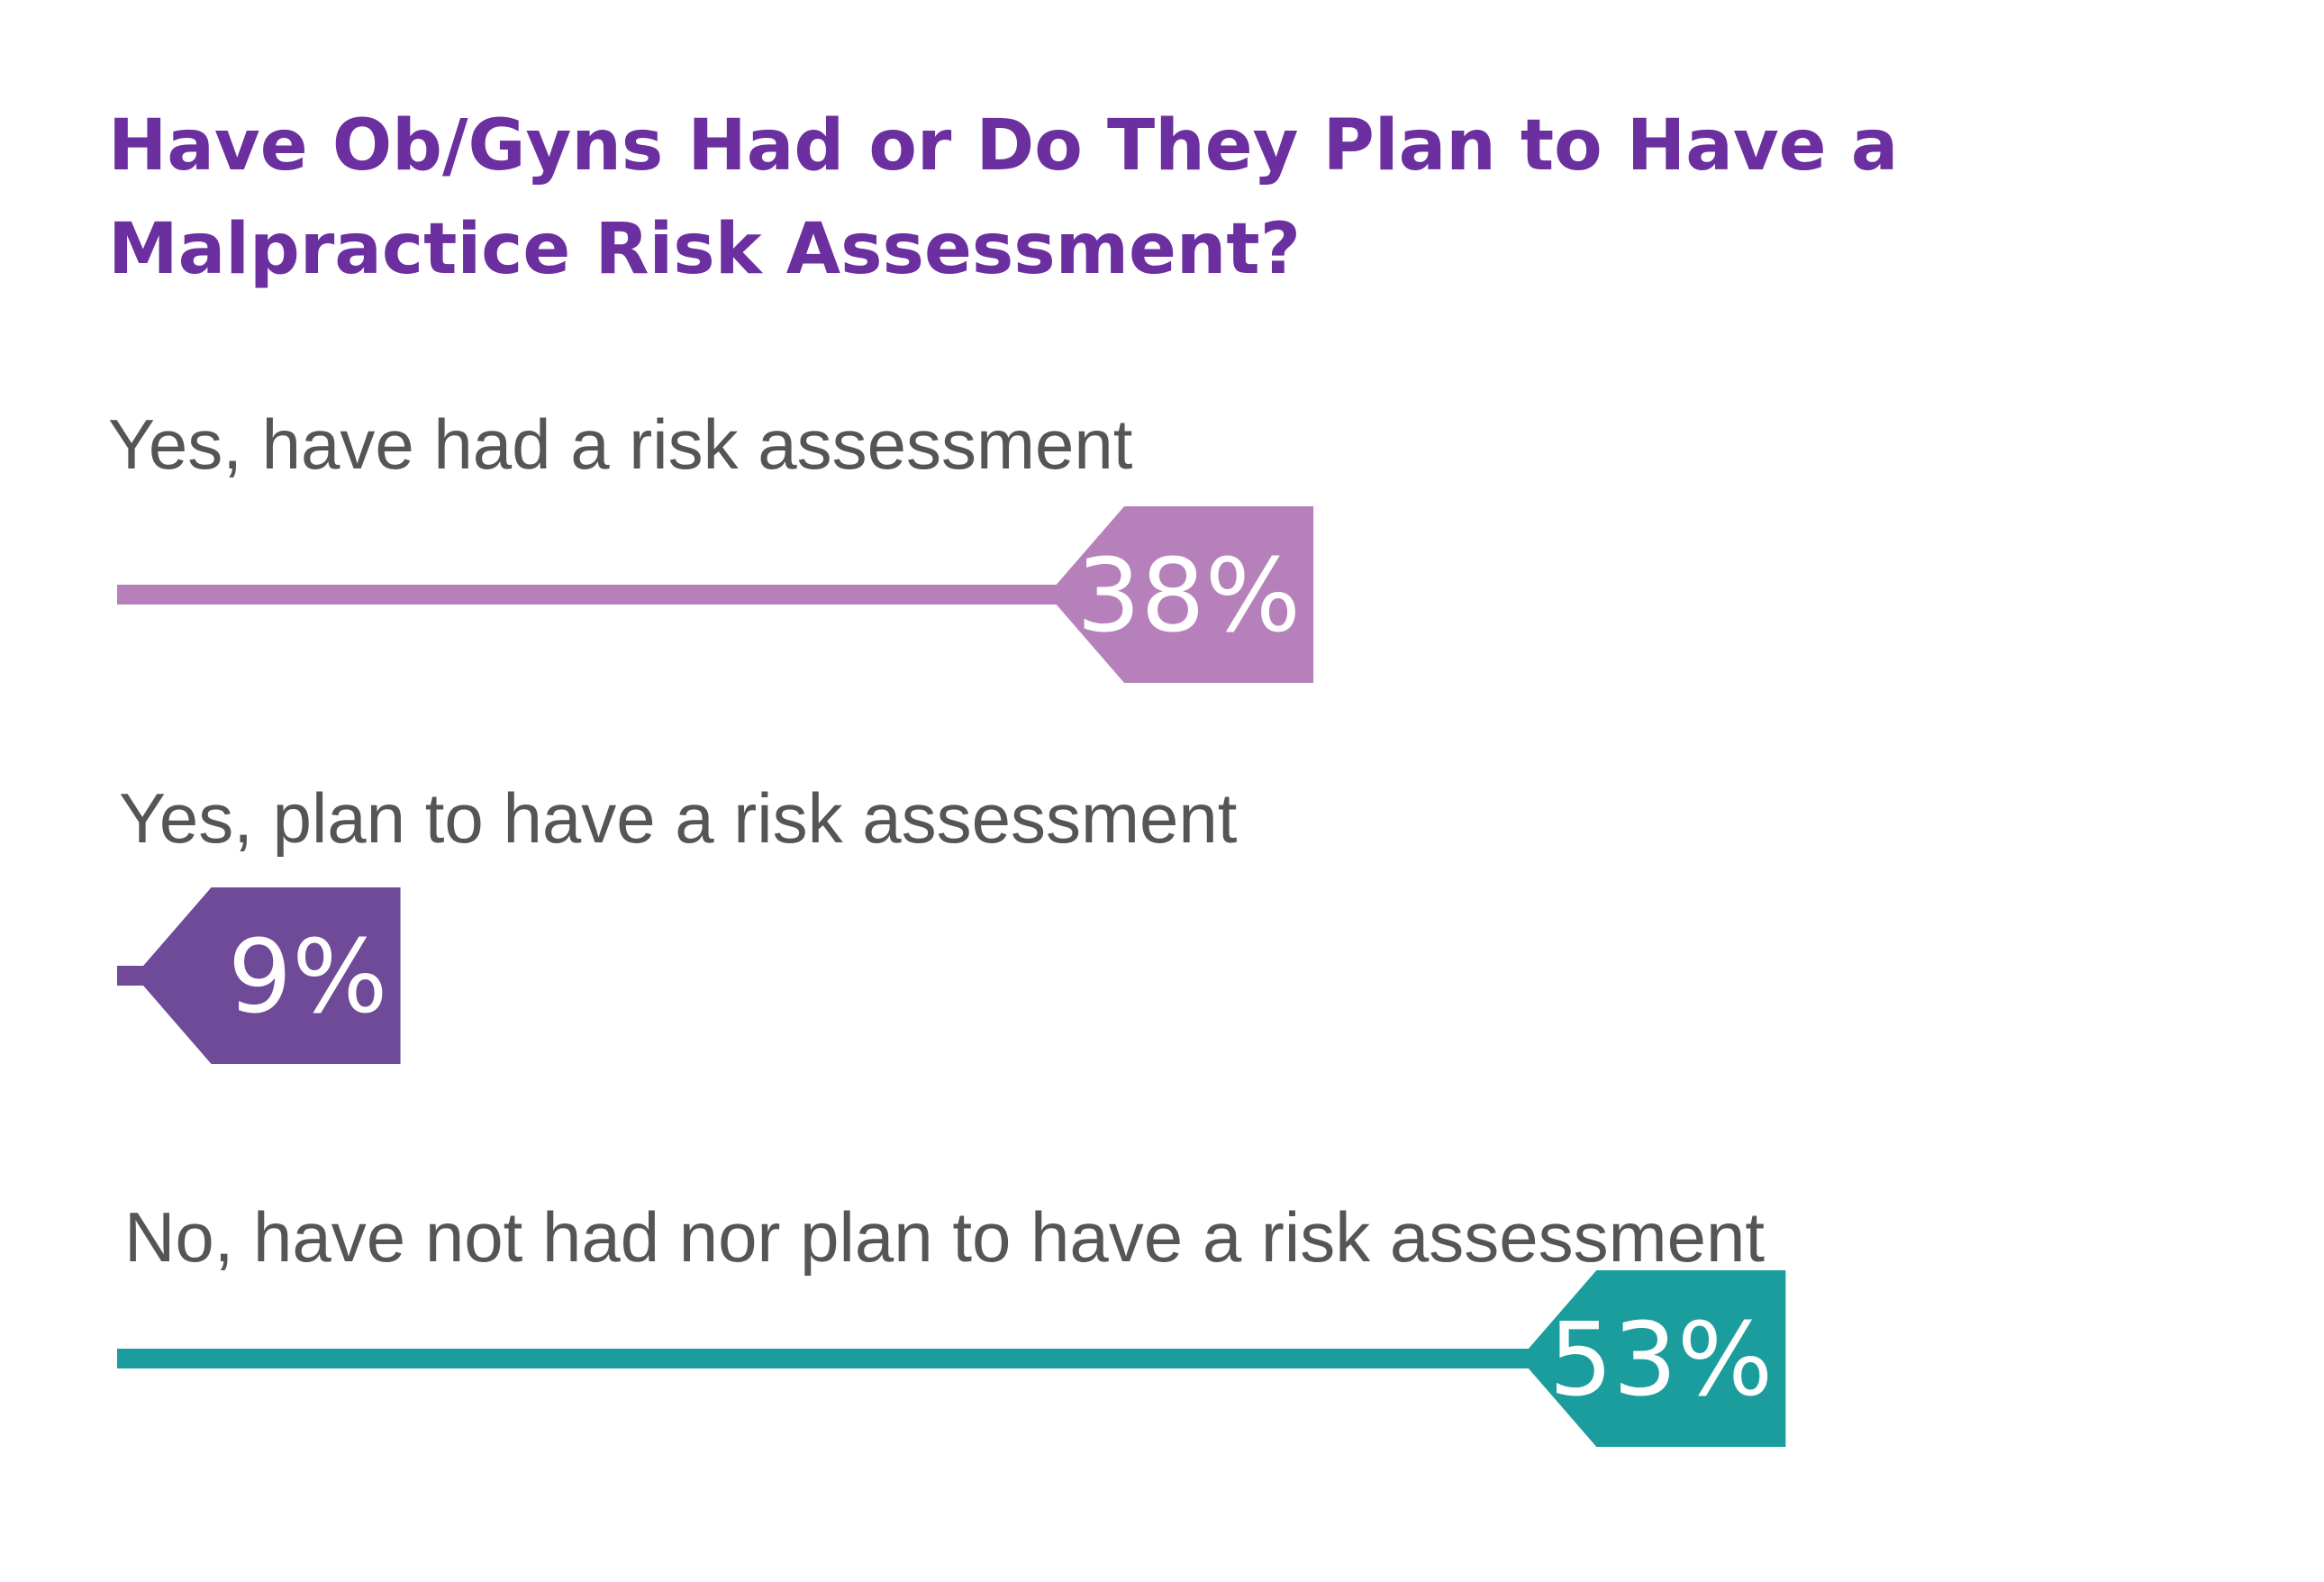 Image resolution: width=2324 pixels, height=1582 pixels. What do you see at coordinates (1189, 596) in the screenshot?
I see `value-label: 38%` at bounding box center [1189, 596].